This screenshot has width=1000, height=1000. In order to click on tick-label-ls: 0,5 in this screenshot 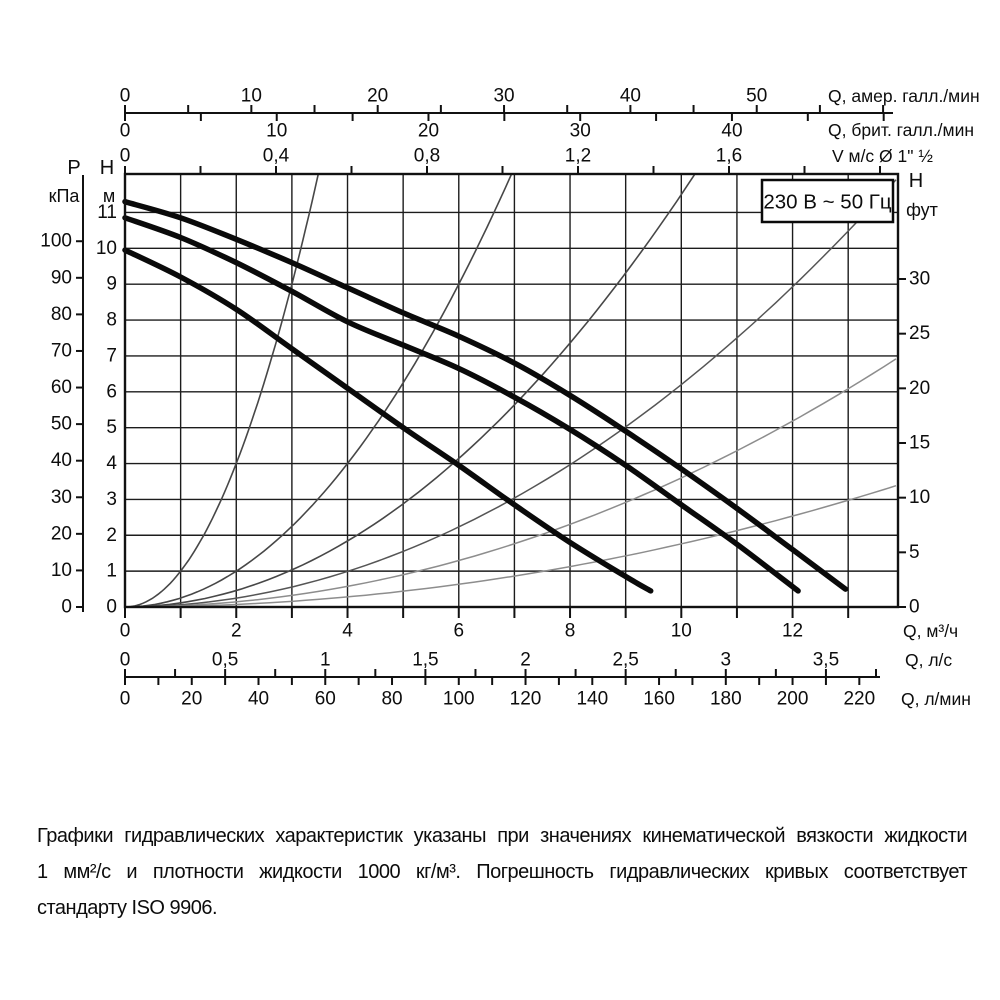, I will do `click(225, 660)`.